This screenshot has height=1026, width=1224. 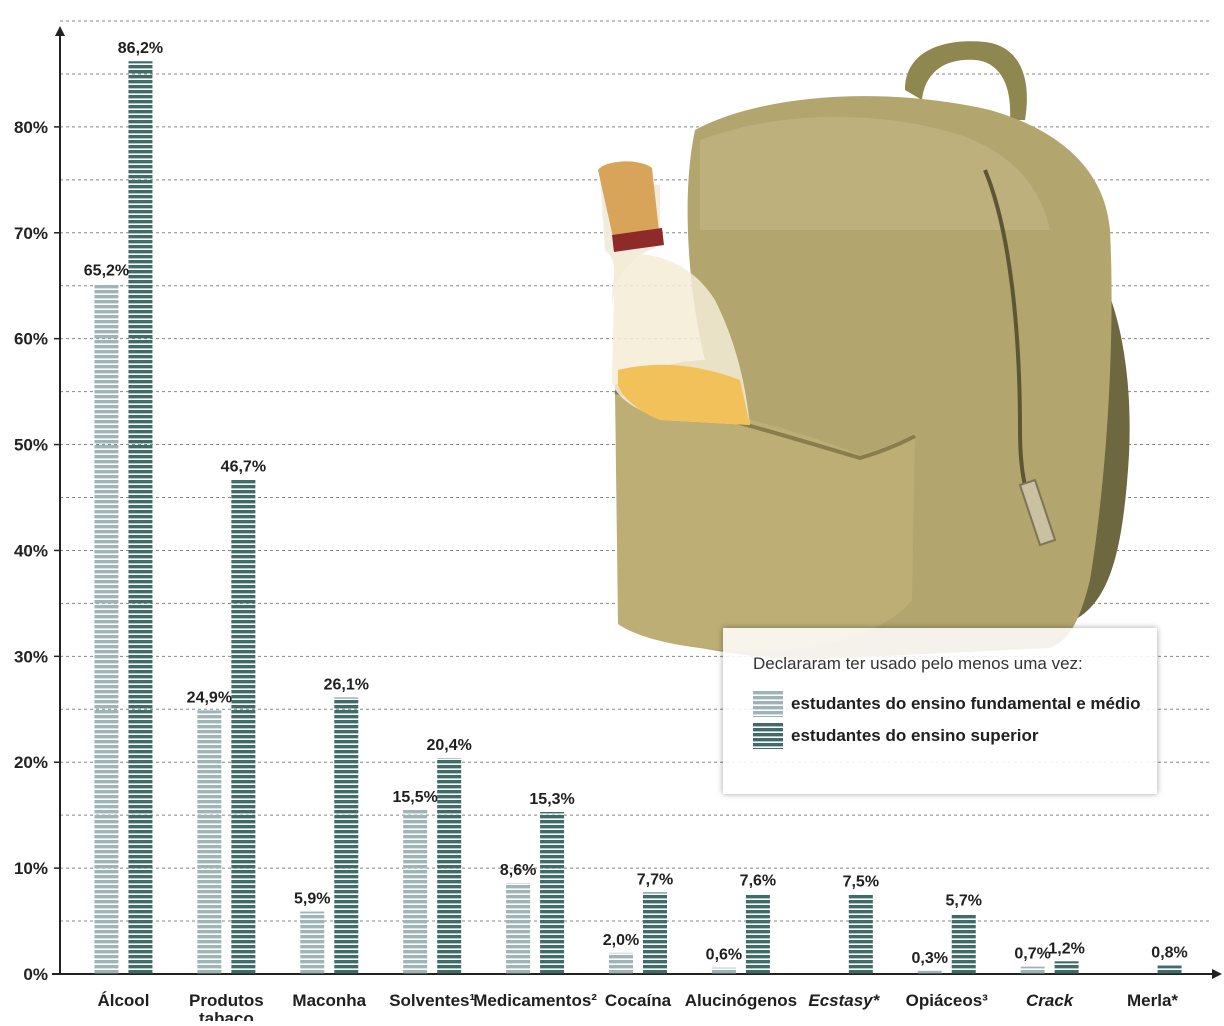 I want to click on data-label: 0,6%, so click(x=724, y=955).